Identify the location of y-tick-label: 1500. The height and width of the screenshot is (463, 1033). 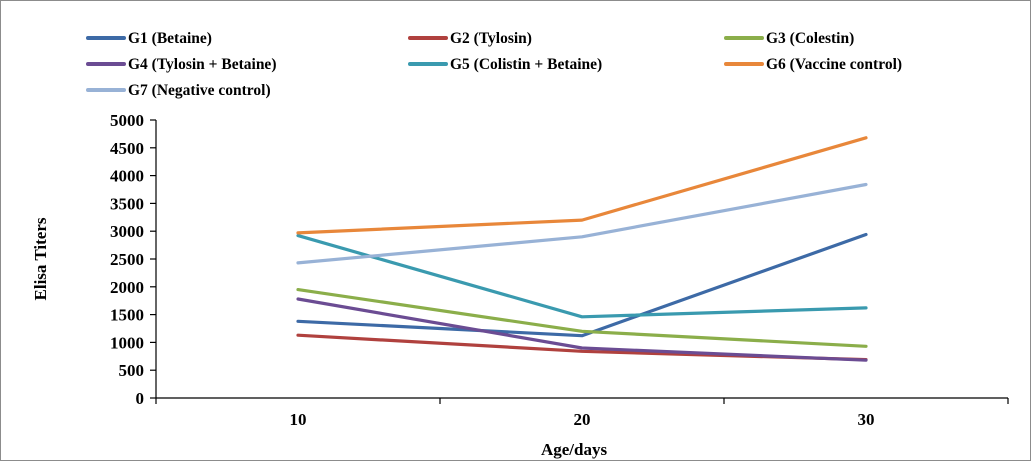
(127, 315).